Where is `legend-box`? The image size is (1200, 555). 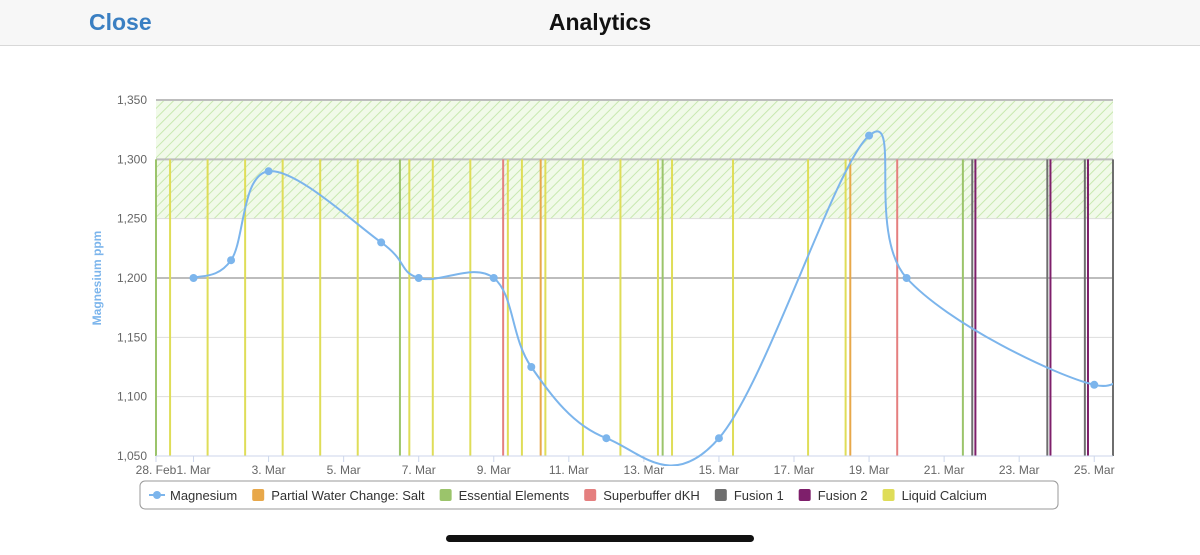
legend-box is located at coordinates (599, 495).